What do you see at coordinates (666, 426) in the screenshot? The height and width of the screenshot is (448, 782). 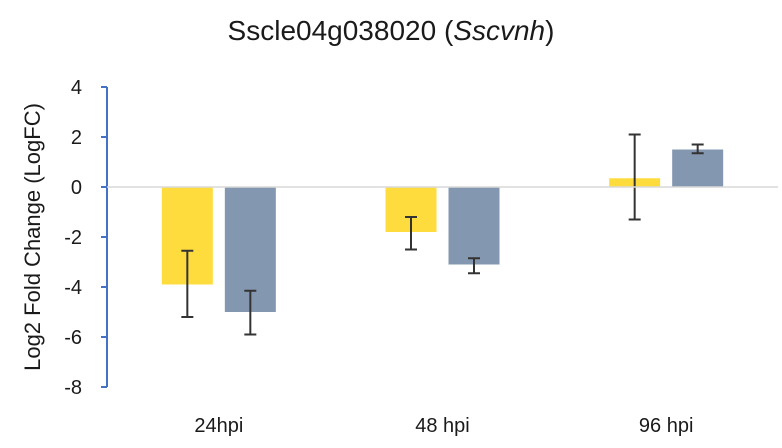 I see `x-category-label: 96 hpi` at bounding box center [666, 426].